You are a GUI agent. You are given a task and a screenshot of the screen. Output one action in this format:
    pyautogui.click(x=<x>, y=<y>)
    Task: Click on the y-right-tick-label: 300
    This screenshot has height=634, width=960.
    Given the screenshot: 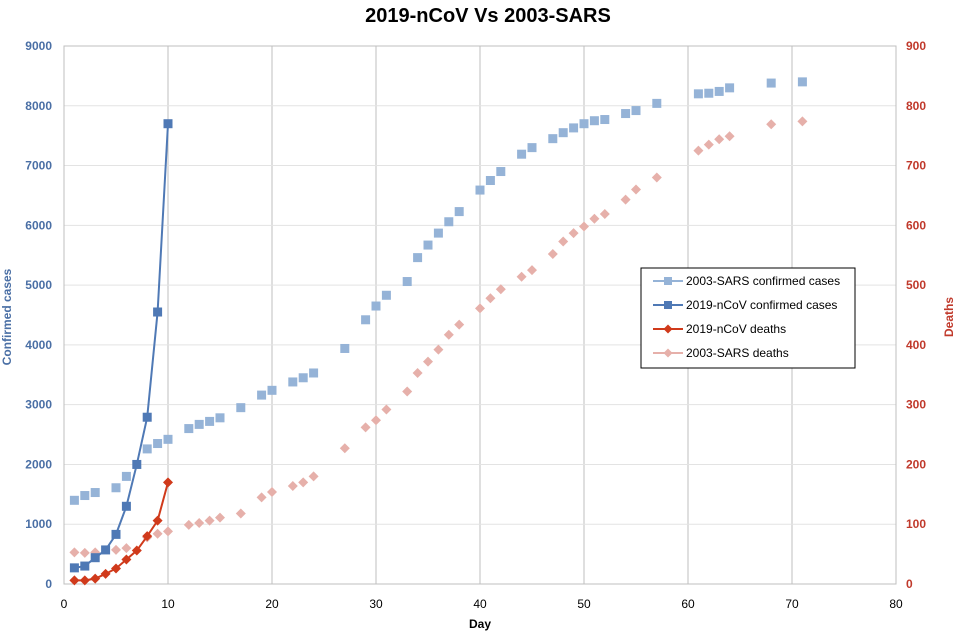 What is the action you would take?
    pyautogui.click(x=916, y=405)
    